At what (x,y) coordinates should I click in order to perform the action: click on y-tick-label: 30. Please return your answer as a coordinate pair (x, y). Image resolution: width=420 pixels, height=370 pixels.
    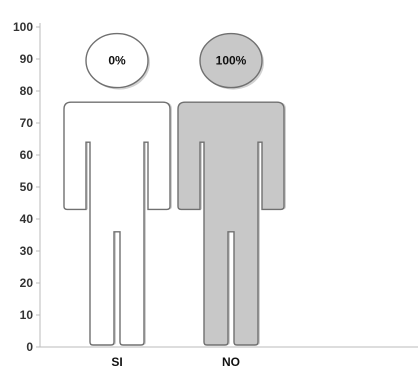
    Looking at the image, I should click on (27, 251).